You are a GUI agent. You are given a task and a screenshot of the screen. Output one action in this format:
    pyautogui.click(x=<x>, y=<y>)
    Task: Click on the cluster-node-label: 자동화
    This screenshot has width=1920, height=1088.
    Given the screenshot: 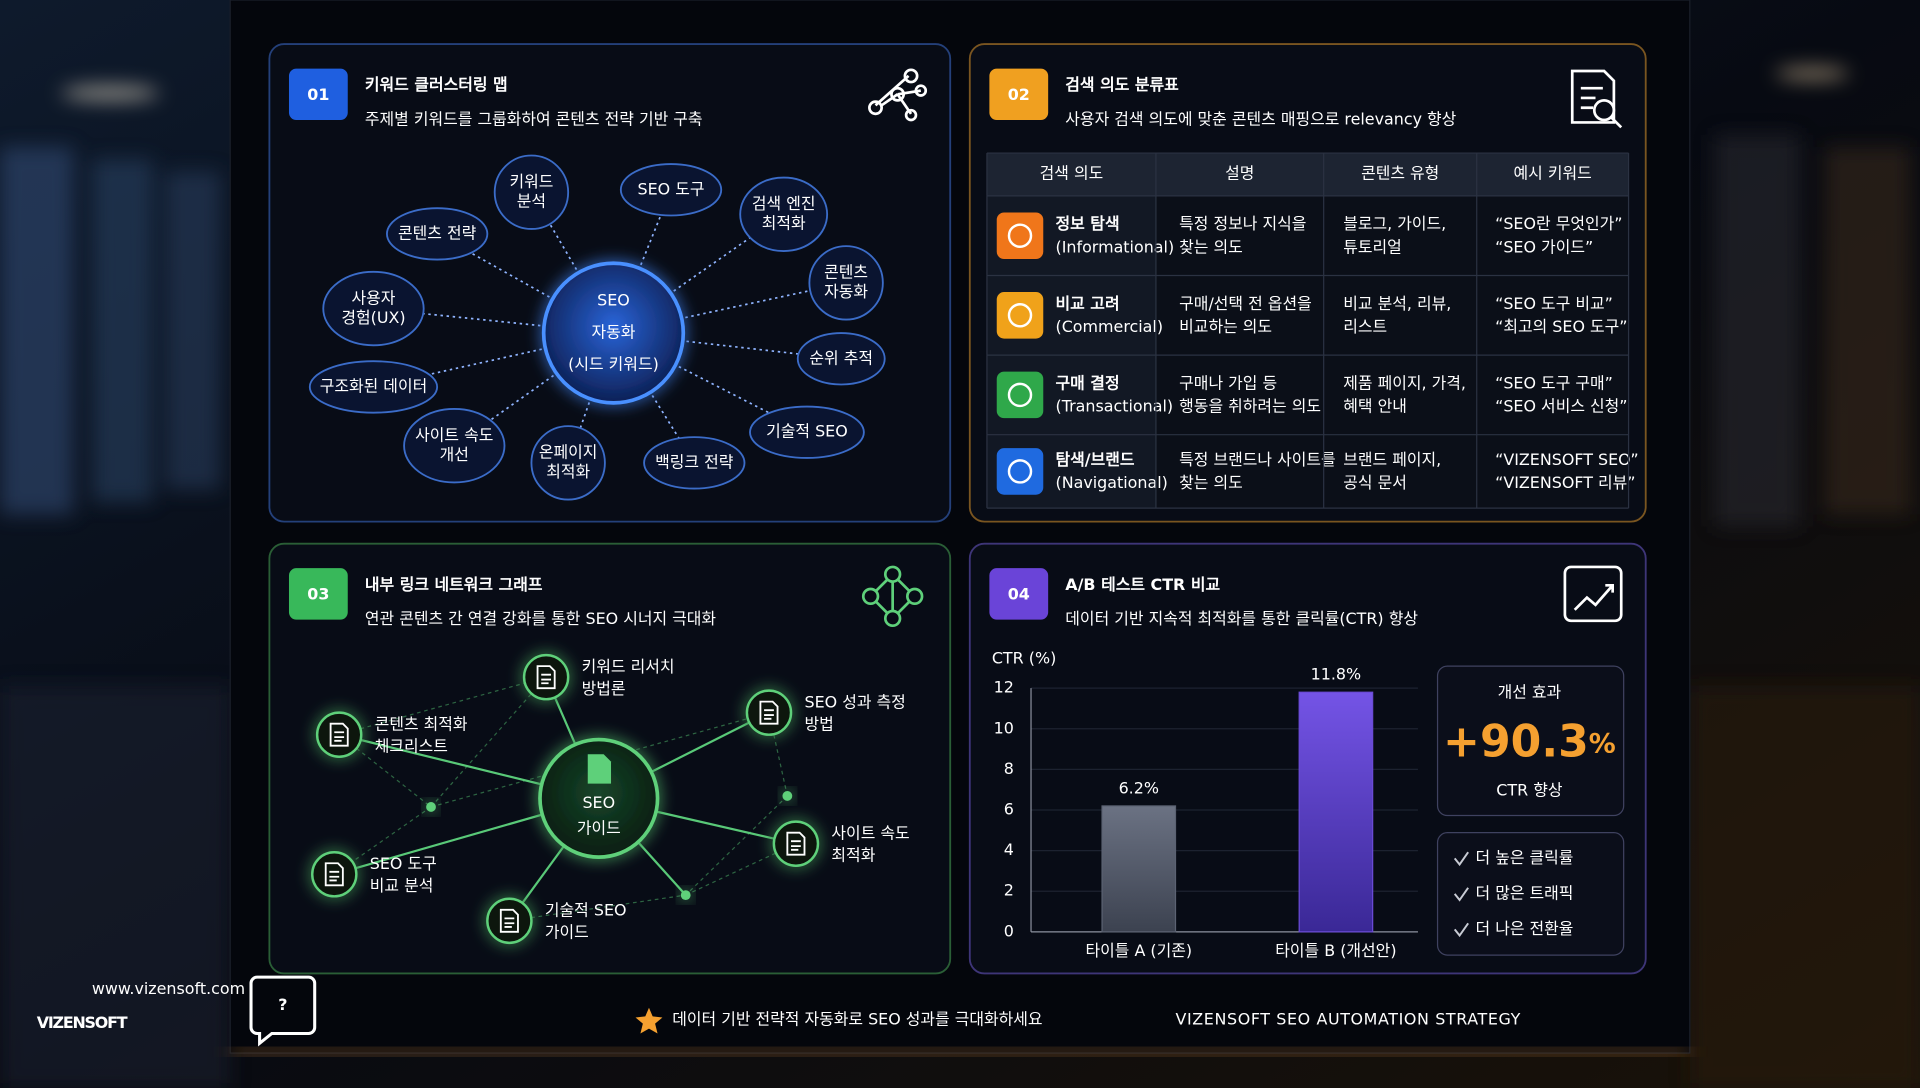 What is the action you would take?
    pyautogui.click(x=846, y=291)
    